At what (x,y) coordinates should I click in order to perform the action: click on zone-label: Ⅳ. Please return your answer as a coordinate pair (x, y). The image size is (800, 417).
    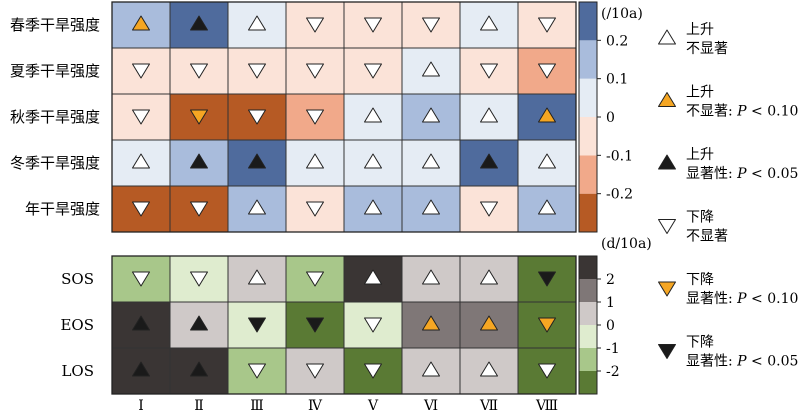
    Looking at the image, I should click on (315, 406).